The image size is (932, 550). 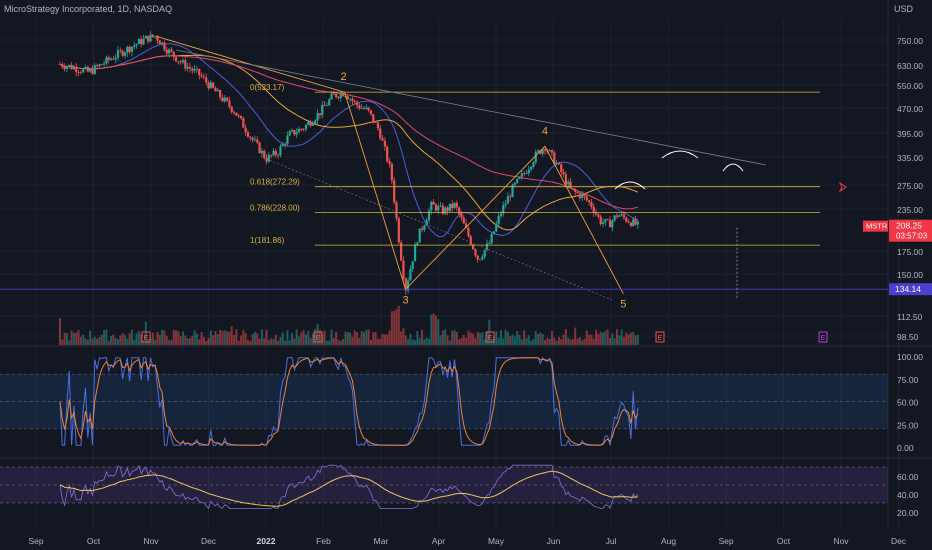 What do you see at coordinates (349, 325) in the screenshot?
I see `volume-bars` at bounding box center [349, 325].